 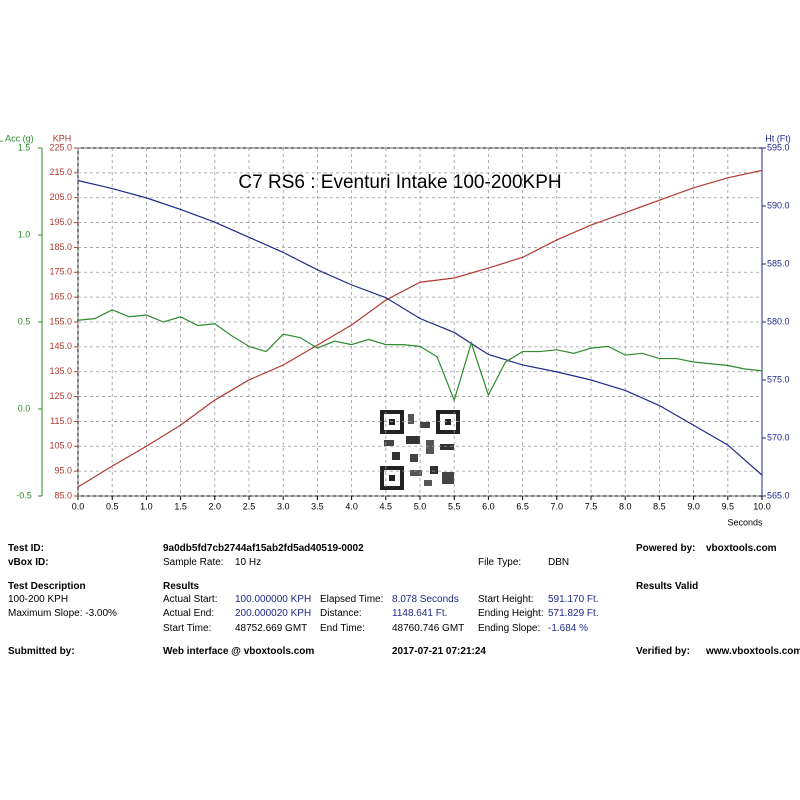 I want to click on report-text: Web interface @ vboxtools.com, so click(x=239, y=651).